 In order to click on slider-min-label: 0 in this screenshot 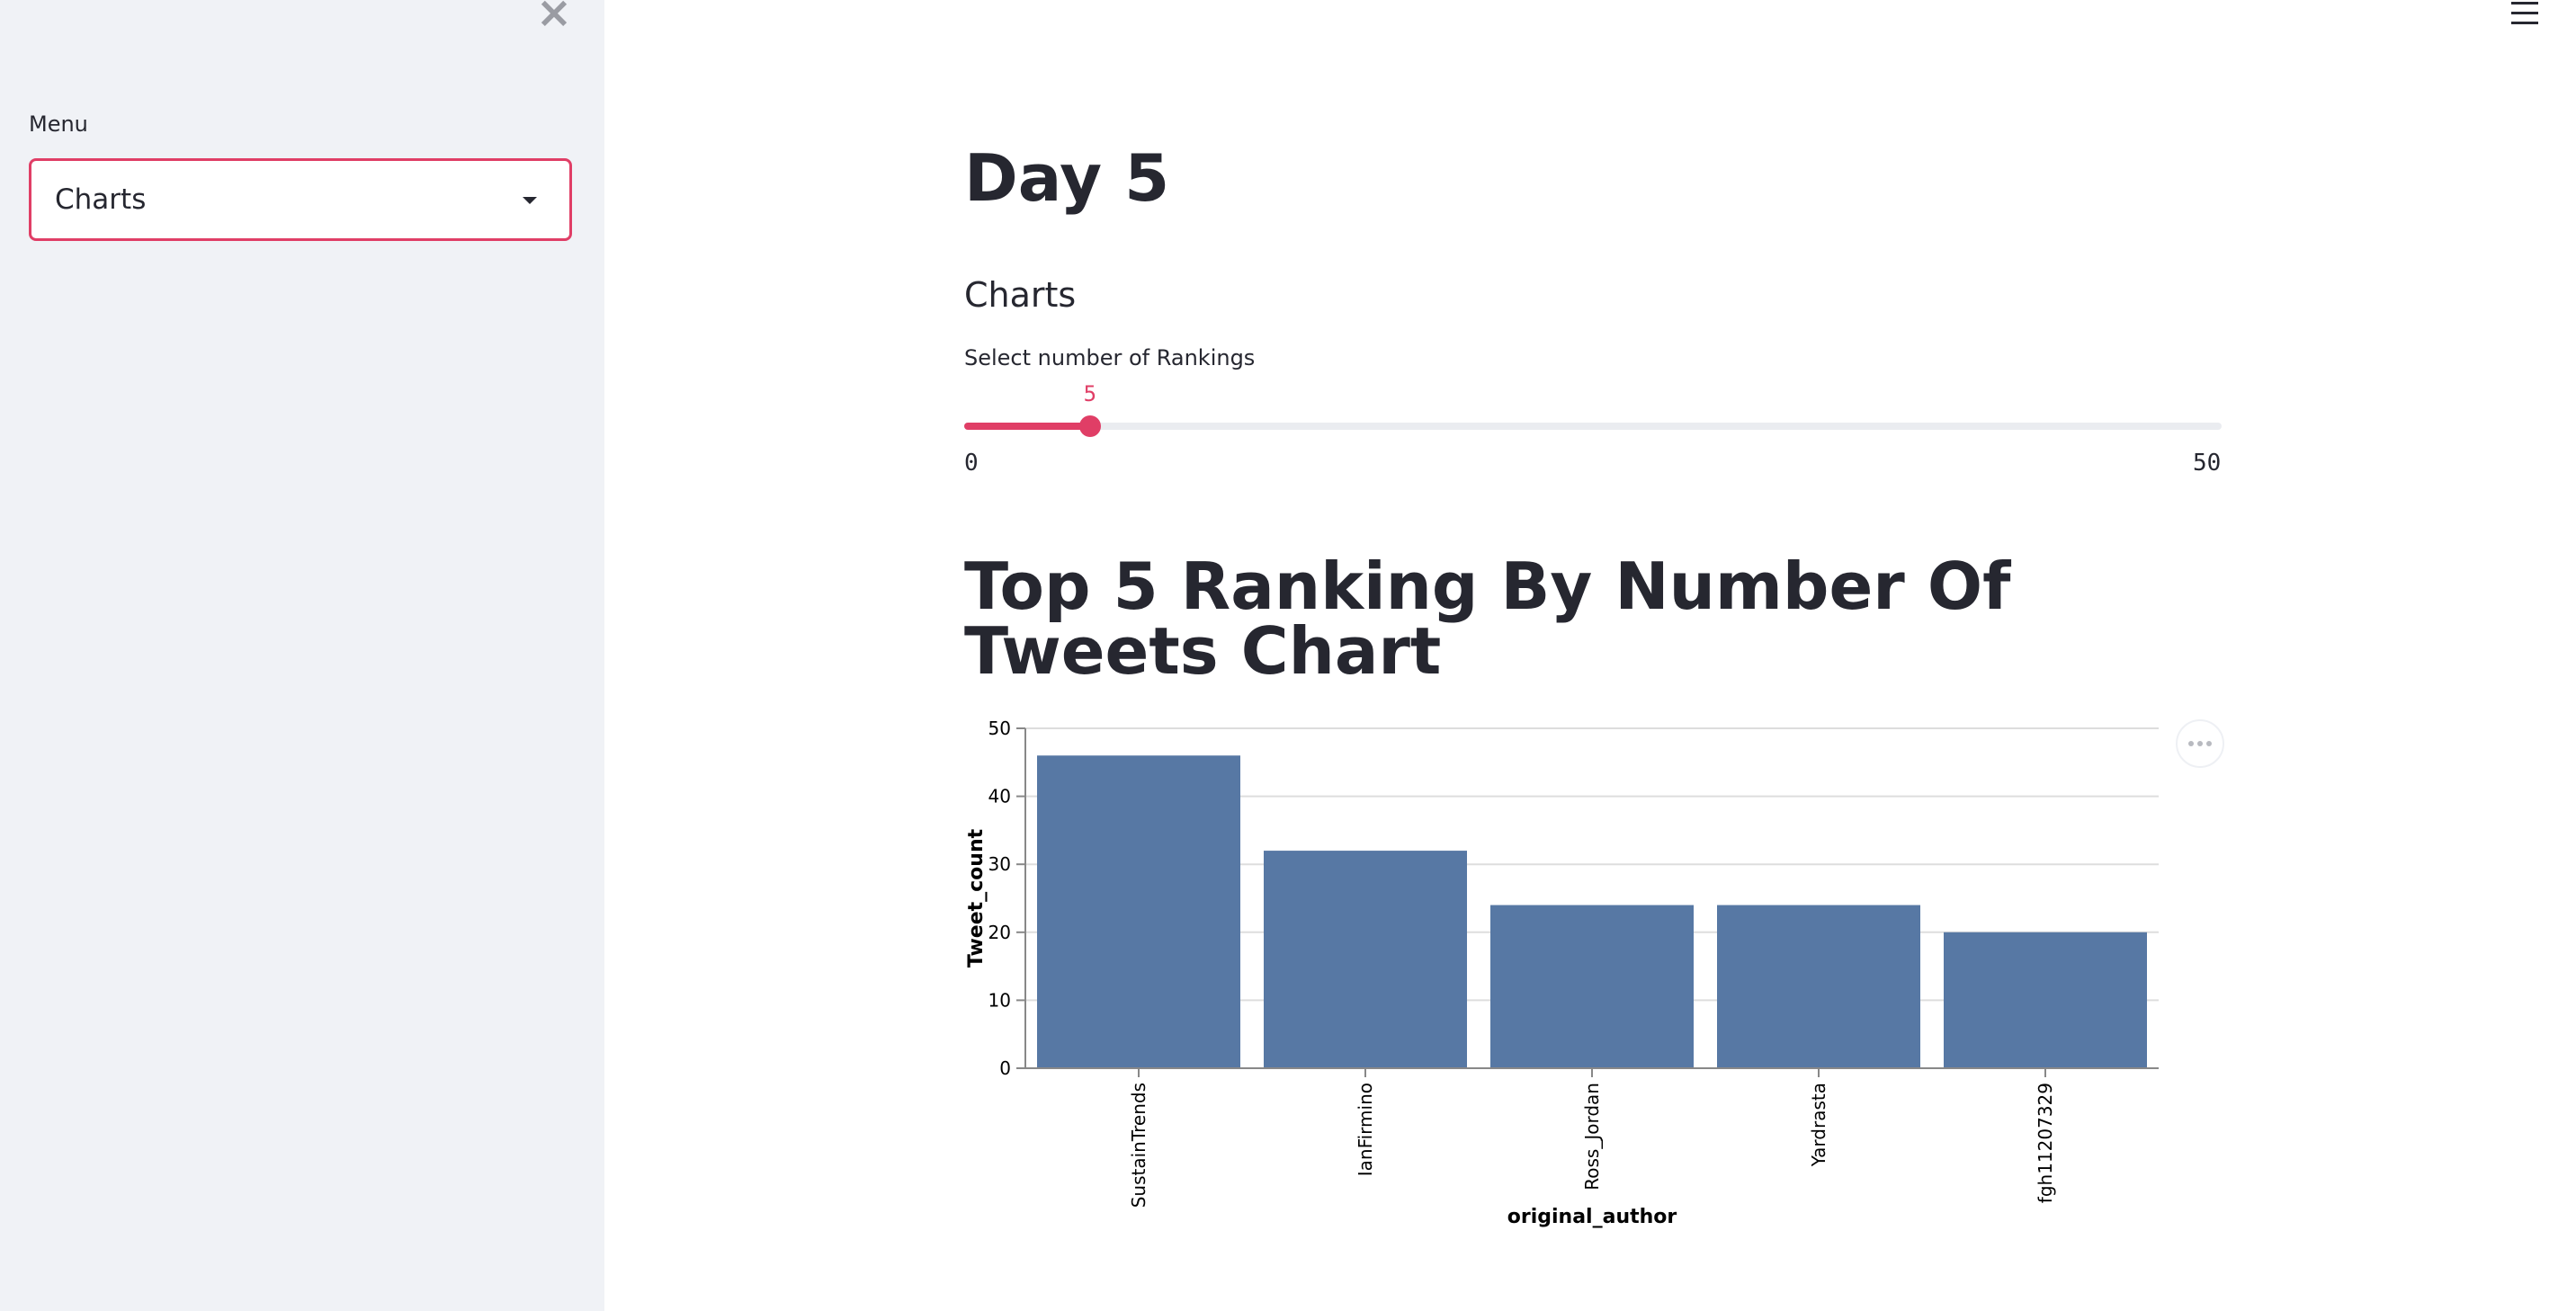, I will do `click(971, 463)`.